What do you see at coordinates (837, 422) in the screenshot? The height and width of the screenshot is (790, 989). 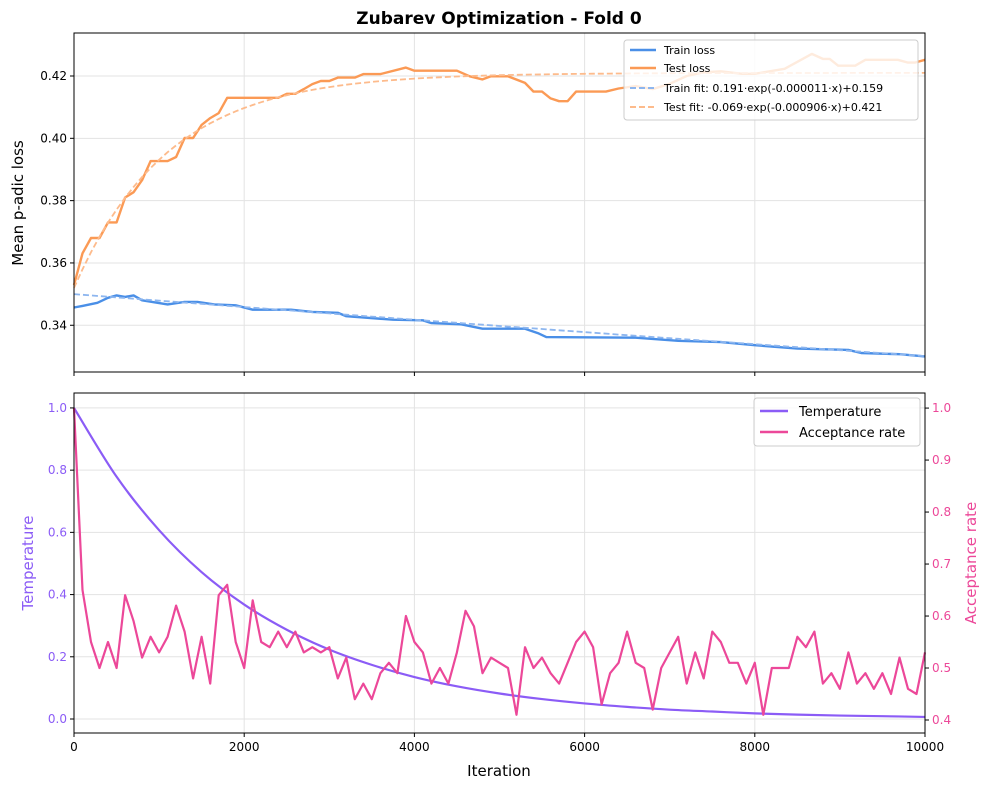 I see `bottom-legend: Temperature Acceptance rate` at bounding box center [837, 422].